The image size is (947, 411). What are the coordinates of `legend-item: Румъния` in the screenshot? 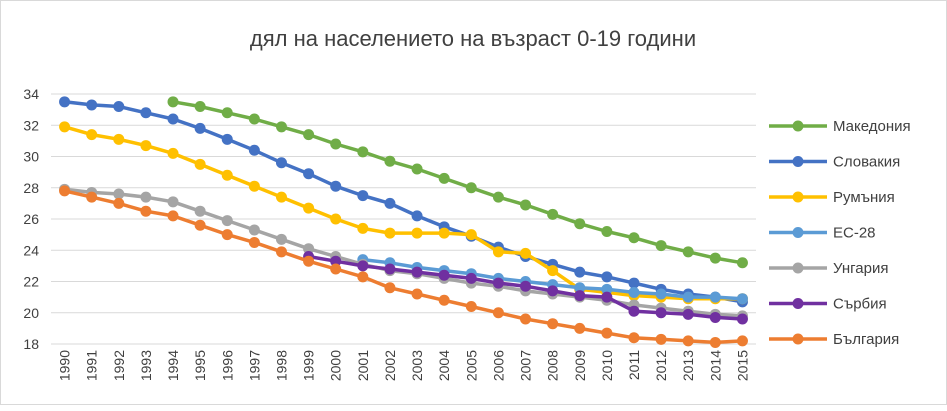 It's located at (832, 197).